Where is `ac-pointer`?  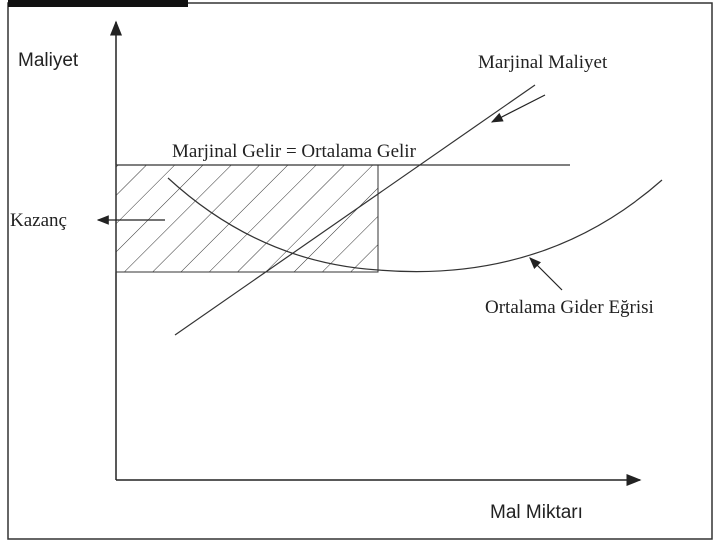
ac-pointer is located at coordinates (546, 274).